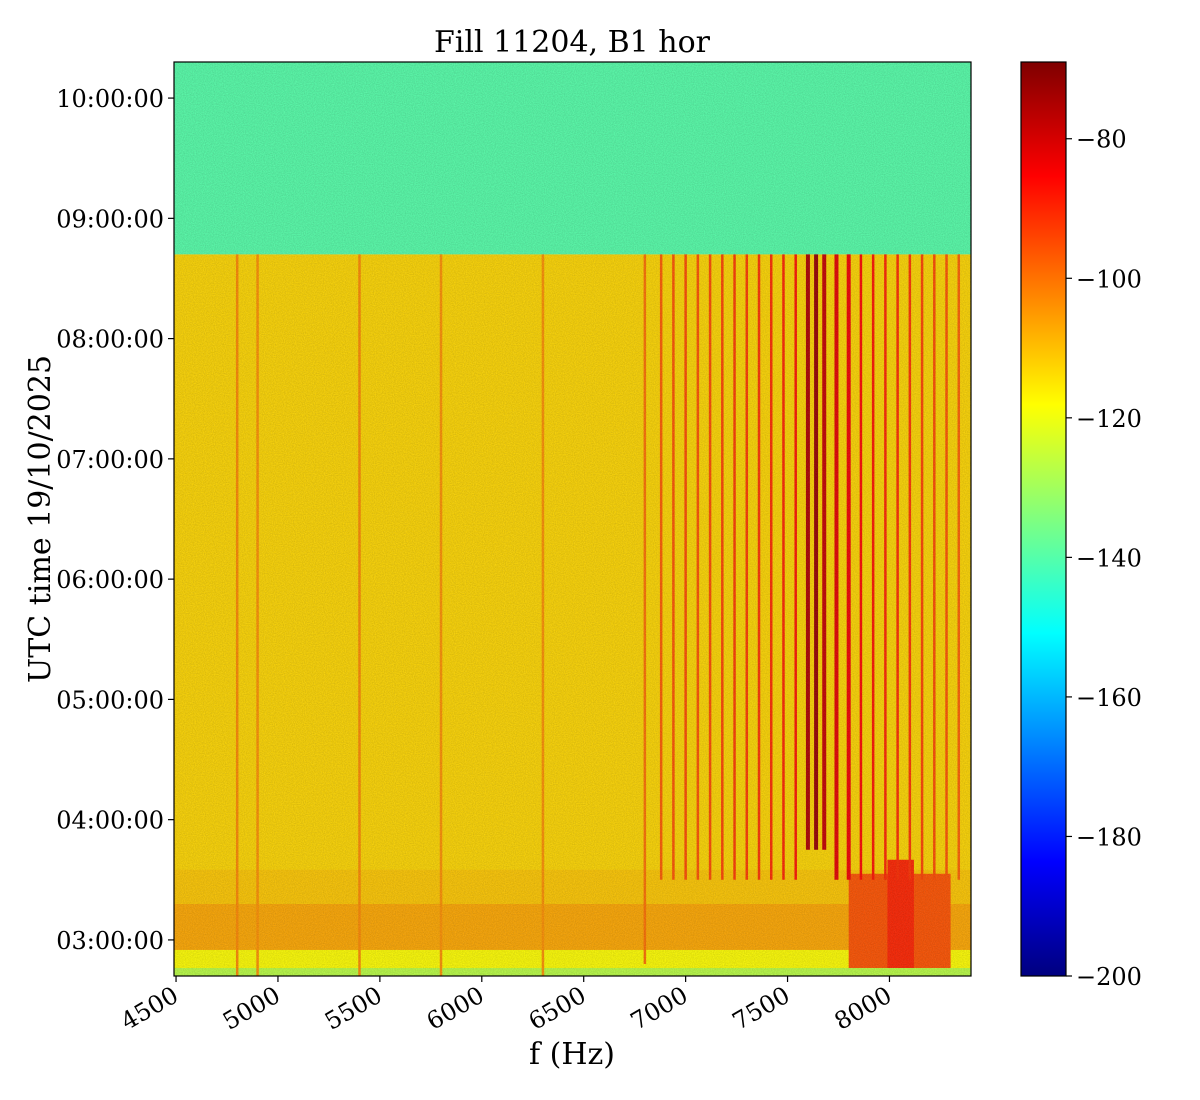 The image size is (1200, 1100). What do you see at coordinates (40, 519) in the screenshot?
I see `y-axis-label: UTC time 19/10/2025` at bounding box center [40, 519].